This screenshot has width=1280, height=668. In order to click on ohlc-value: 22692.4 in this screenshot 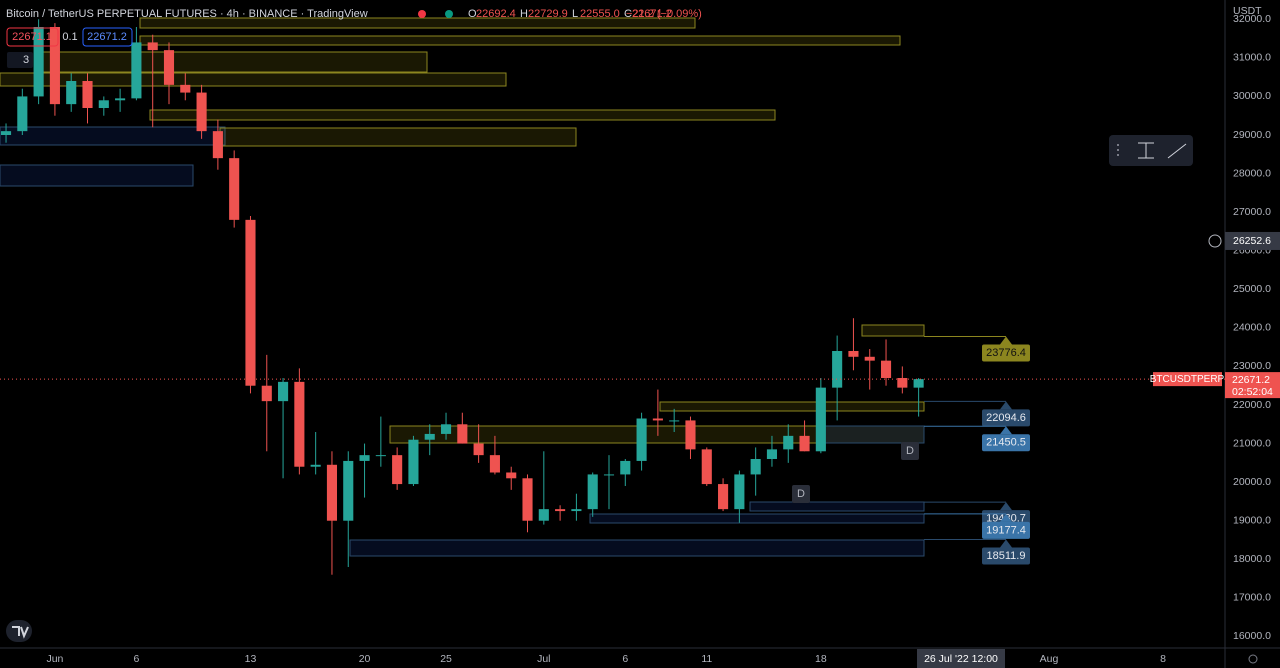, I will do `click(496, 14)`.